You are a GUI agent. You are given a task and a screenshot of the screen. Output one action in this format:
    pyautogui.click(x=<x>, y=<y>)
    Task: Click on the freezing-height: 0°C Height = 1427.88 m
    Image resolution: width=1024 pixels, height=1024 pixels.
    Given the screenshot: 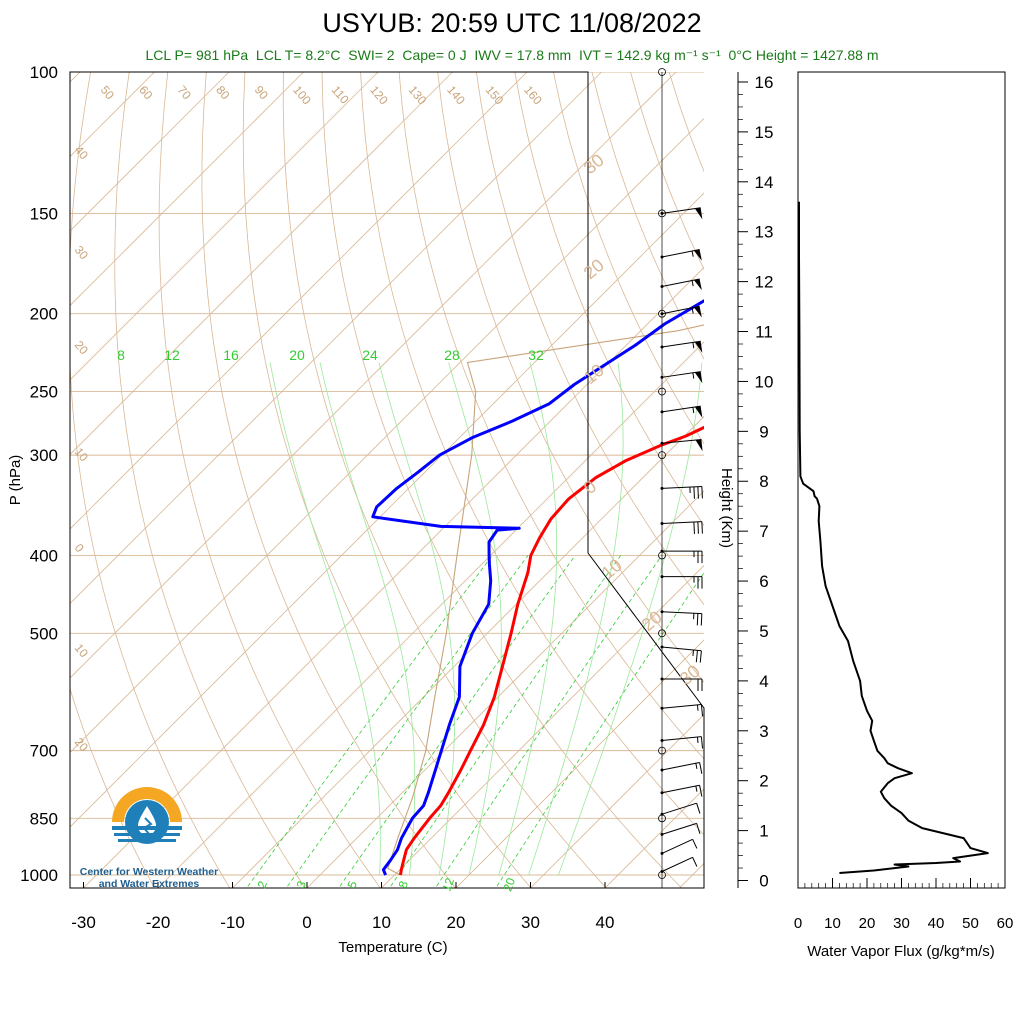 What is the action you would take?
    pyautogui.click(x=803, y=55)
    